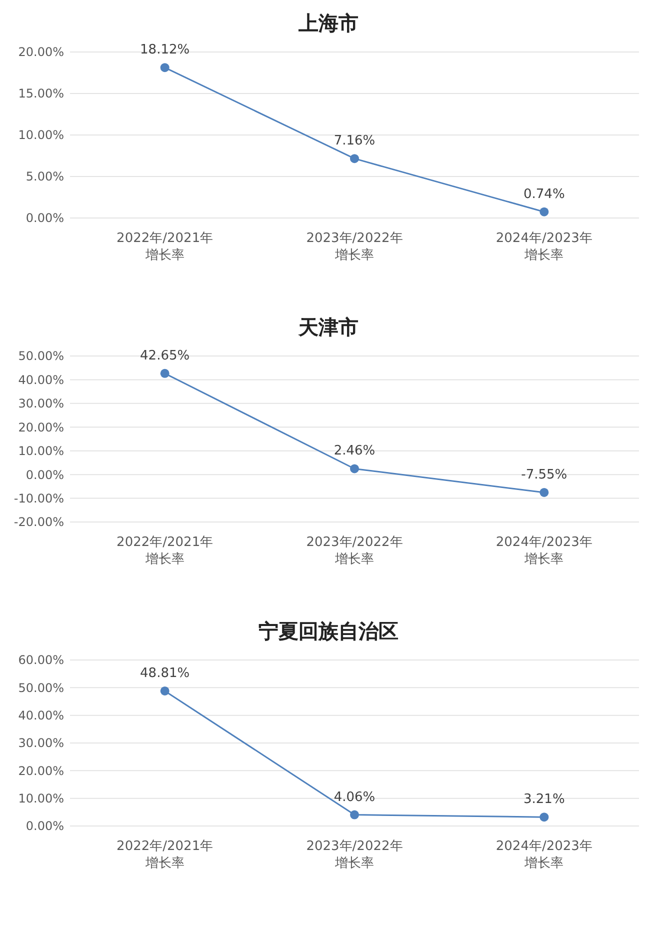  What do you see at coordinates (355, 451) in the screenshot?
I see `data-label: 2.46%` at bounding box center [355, 451].